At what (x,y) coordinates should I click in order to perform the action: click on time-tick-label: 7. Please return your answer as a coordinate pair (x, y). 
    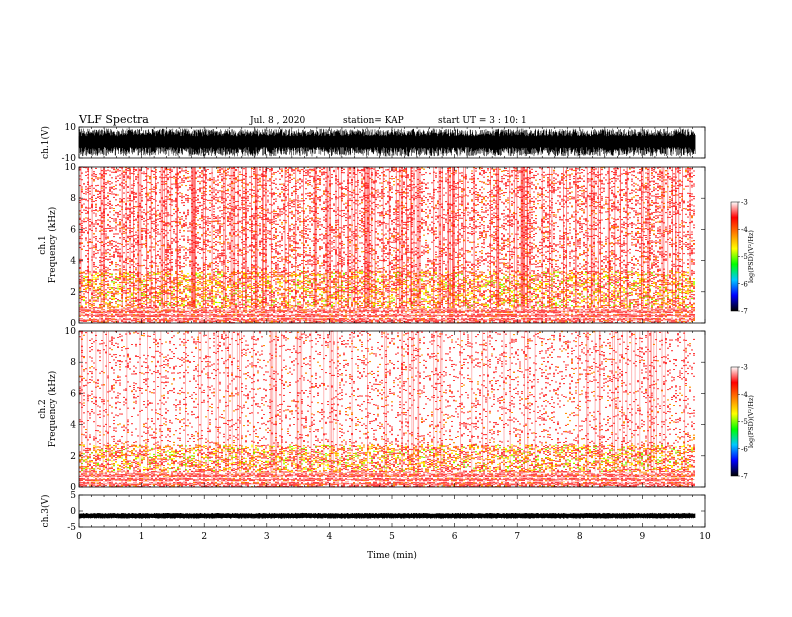
    Looking at the image, I should click on (517, 537).